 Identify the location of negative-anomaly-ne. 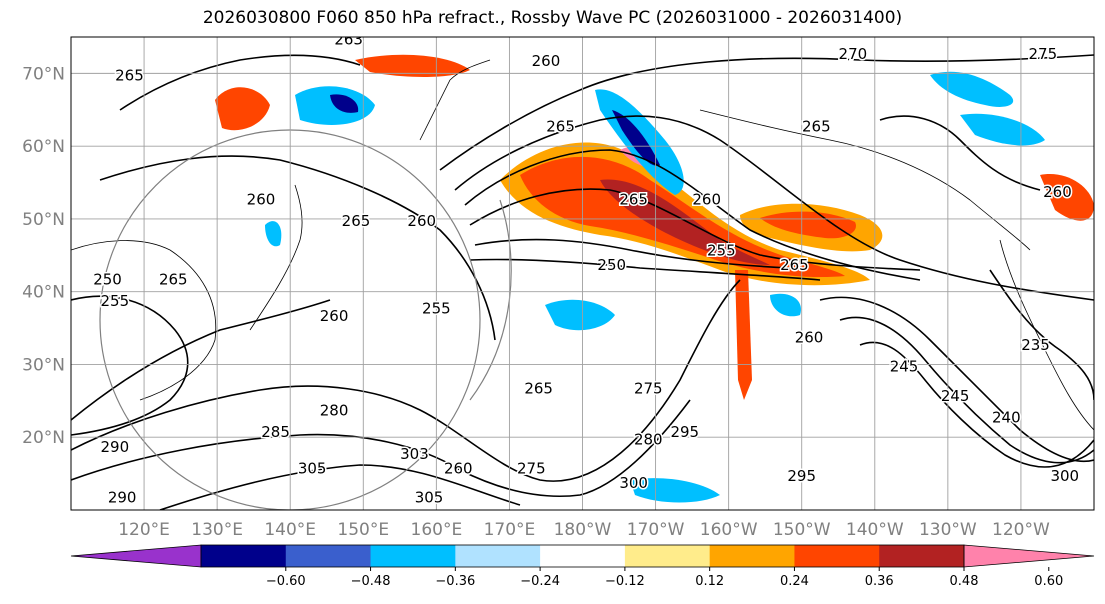
(972, 89).